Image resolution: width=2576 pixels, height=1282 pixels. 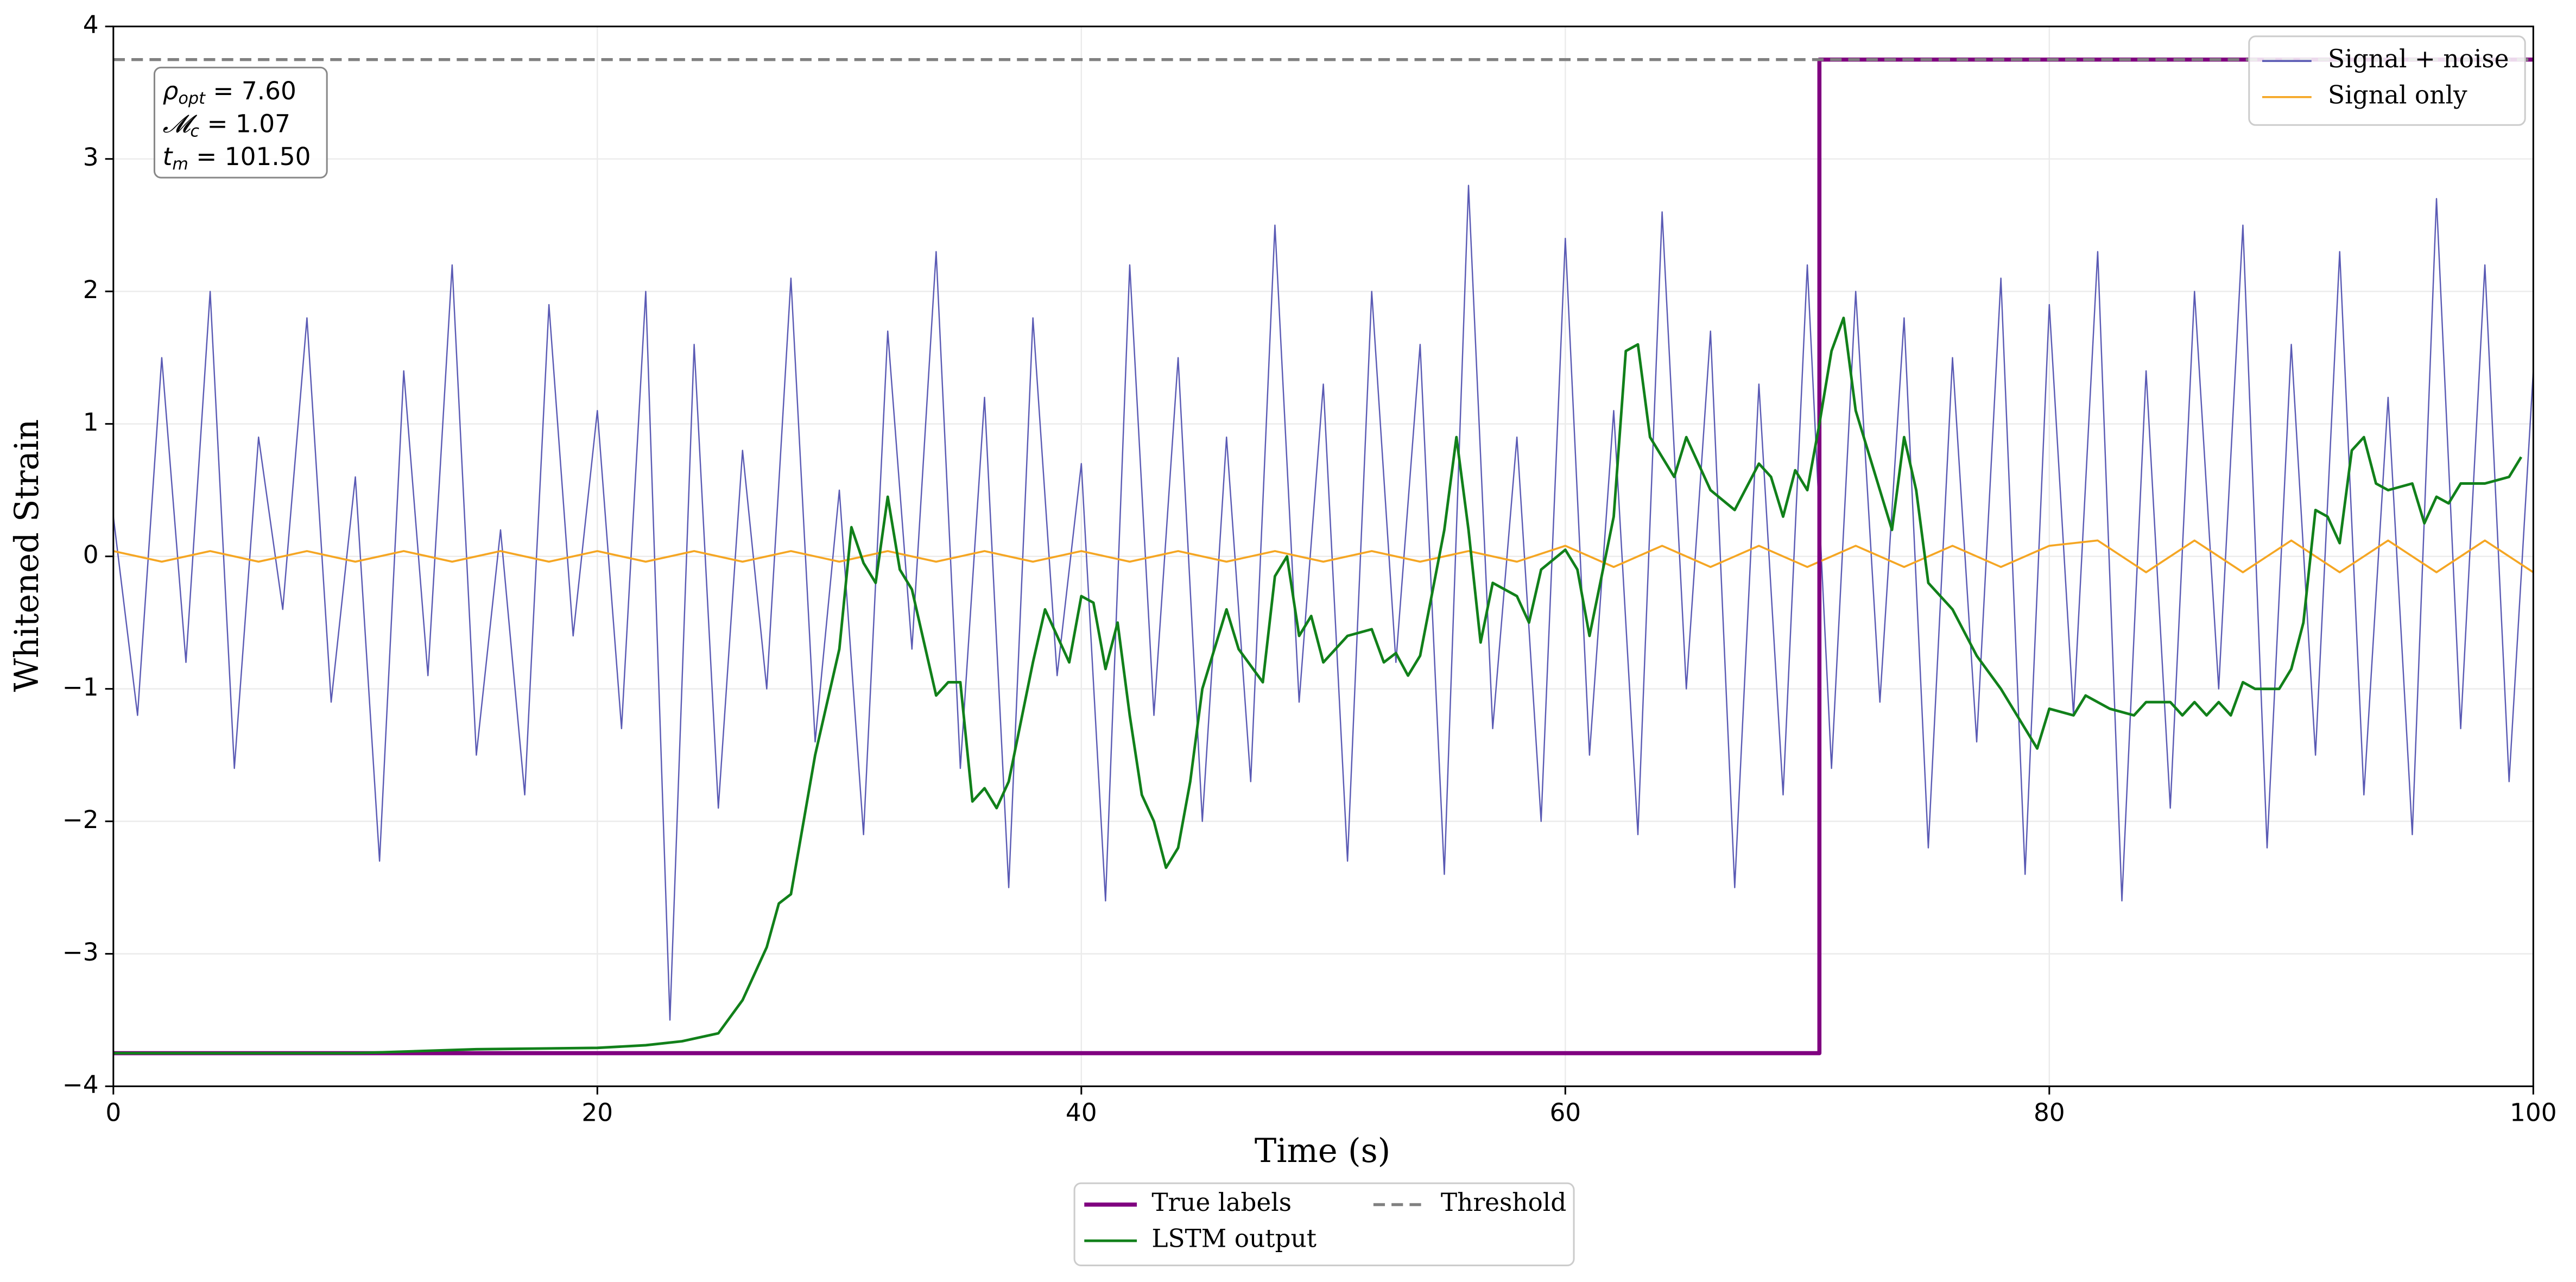 What do you see at coordinates (2049, 1112) in the screenshot?
I see `x-tick-label: 80` at bounding box center [2049, 1112].